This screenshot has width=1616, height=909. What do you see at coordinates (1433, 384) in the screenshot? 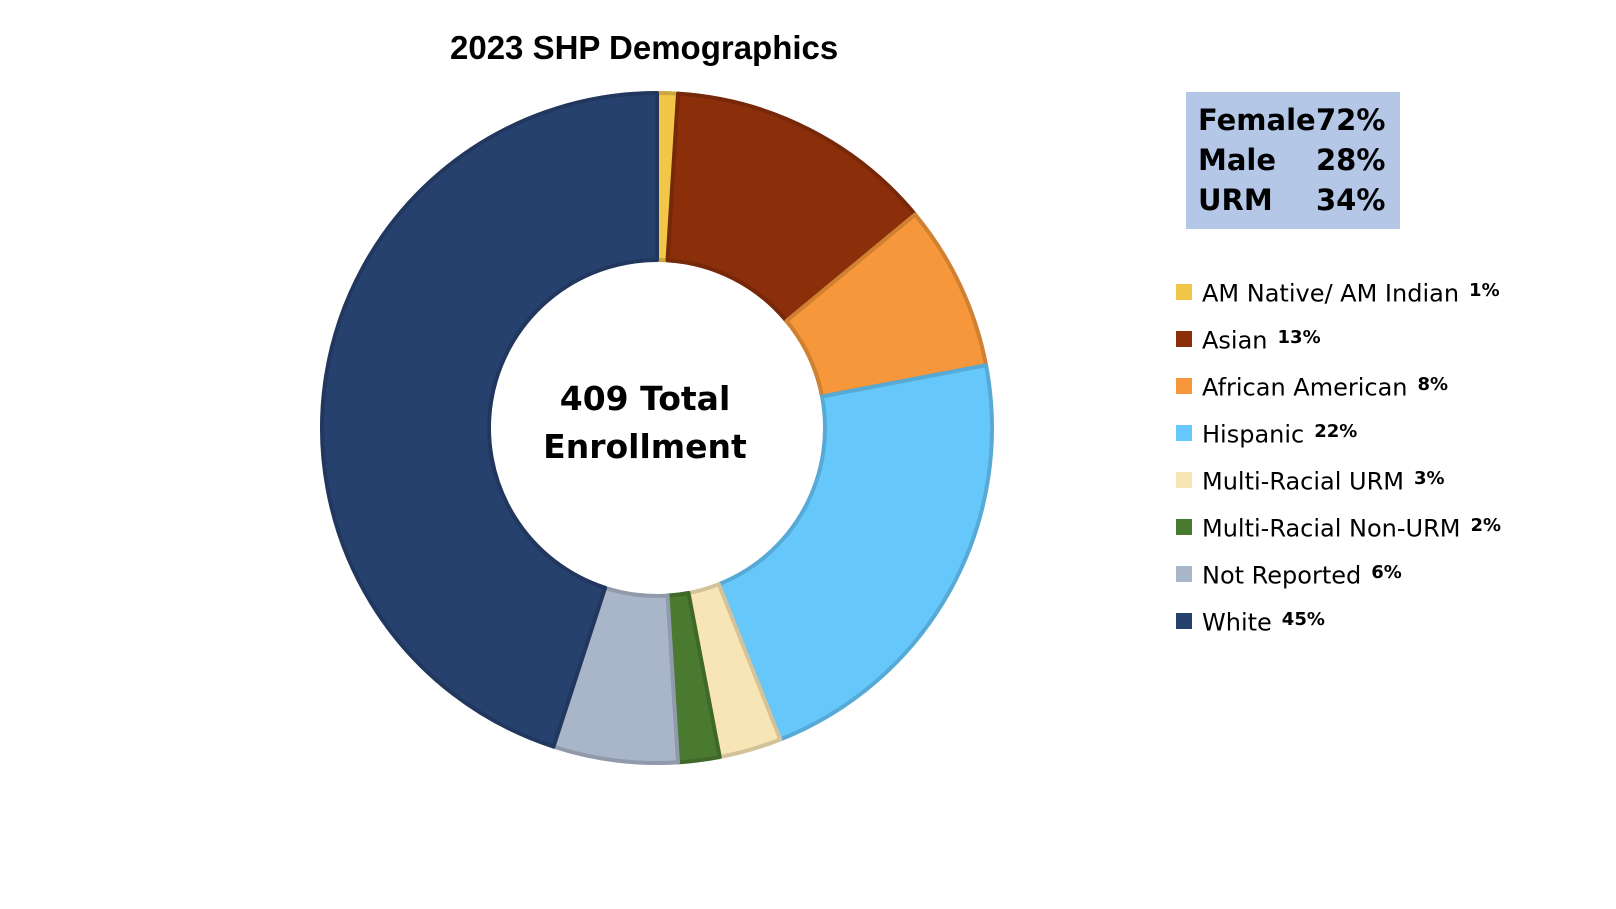
I see `legend-value-label: 8%` at bounding box center [1433, 384].